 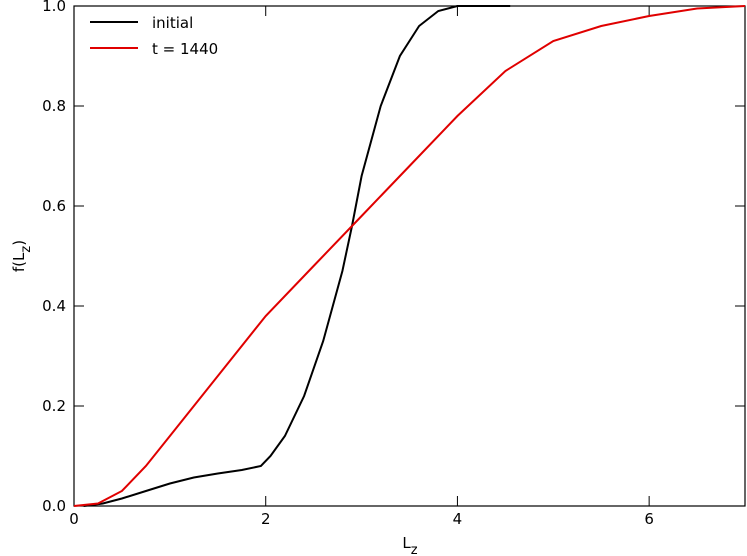 I want to click on x-label-base: L, so click(x=406, y=543).